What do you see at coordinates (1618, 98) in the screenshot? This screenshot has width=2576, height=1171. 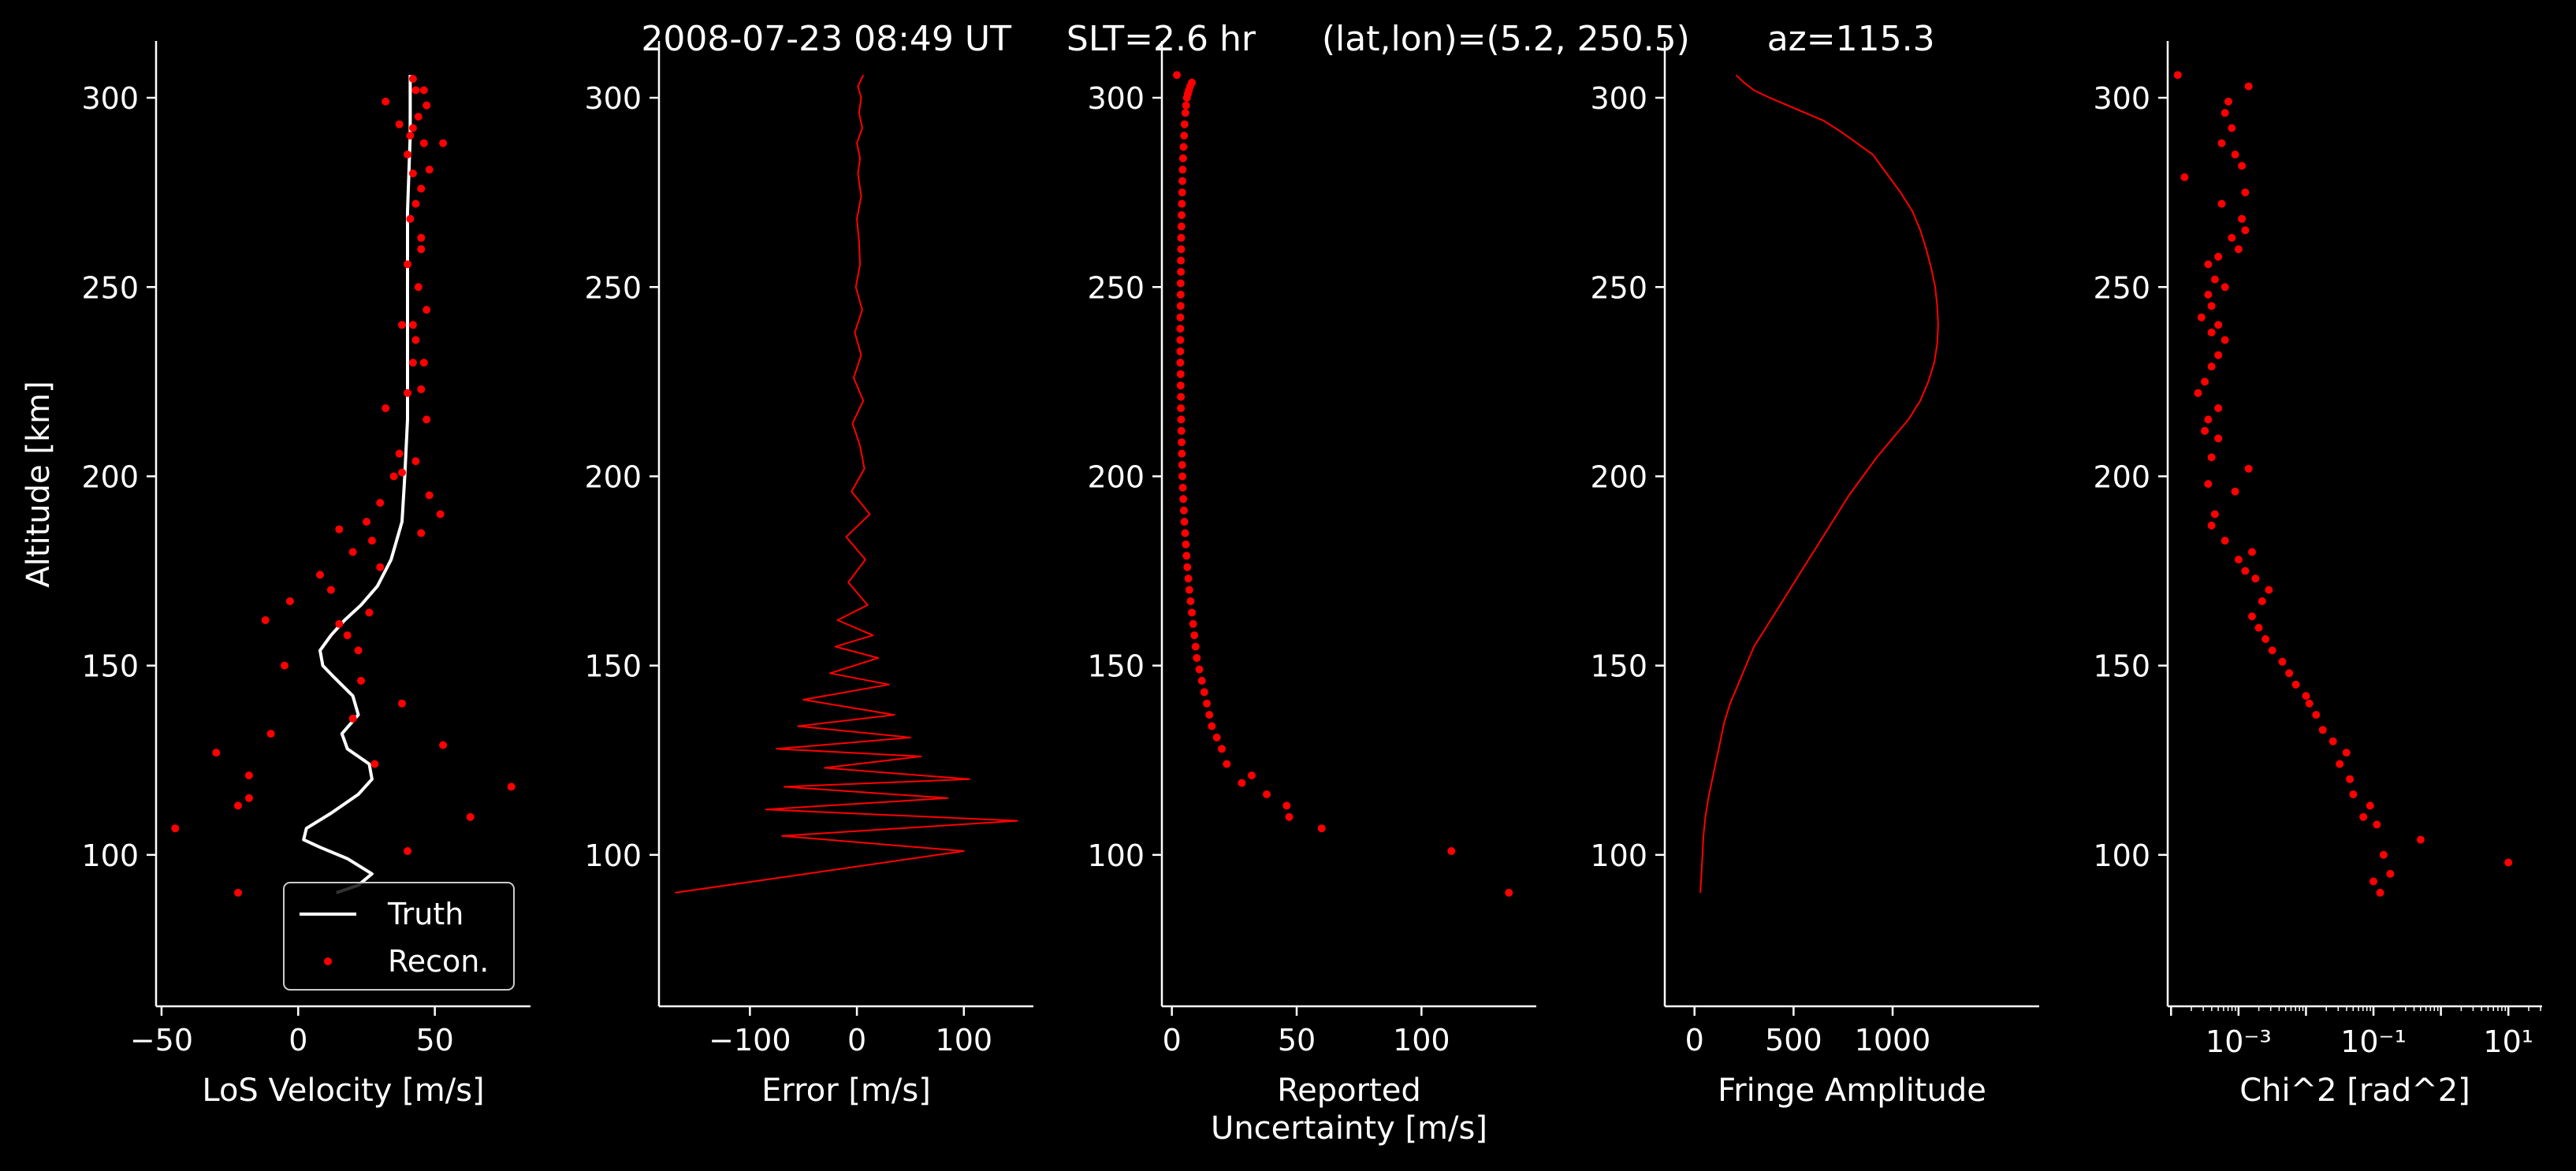 I see `y-tick-label: 300` at bounding box center [1618, 98].